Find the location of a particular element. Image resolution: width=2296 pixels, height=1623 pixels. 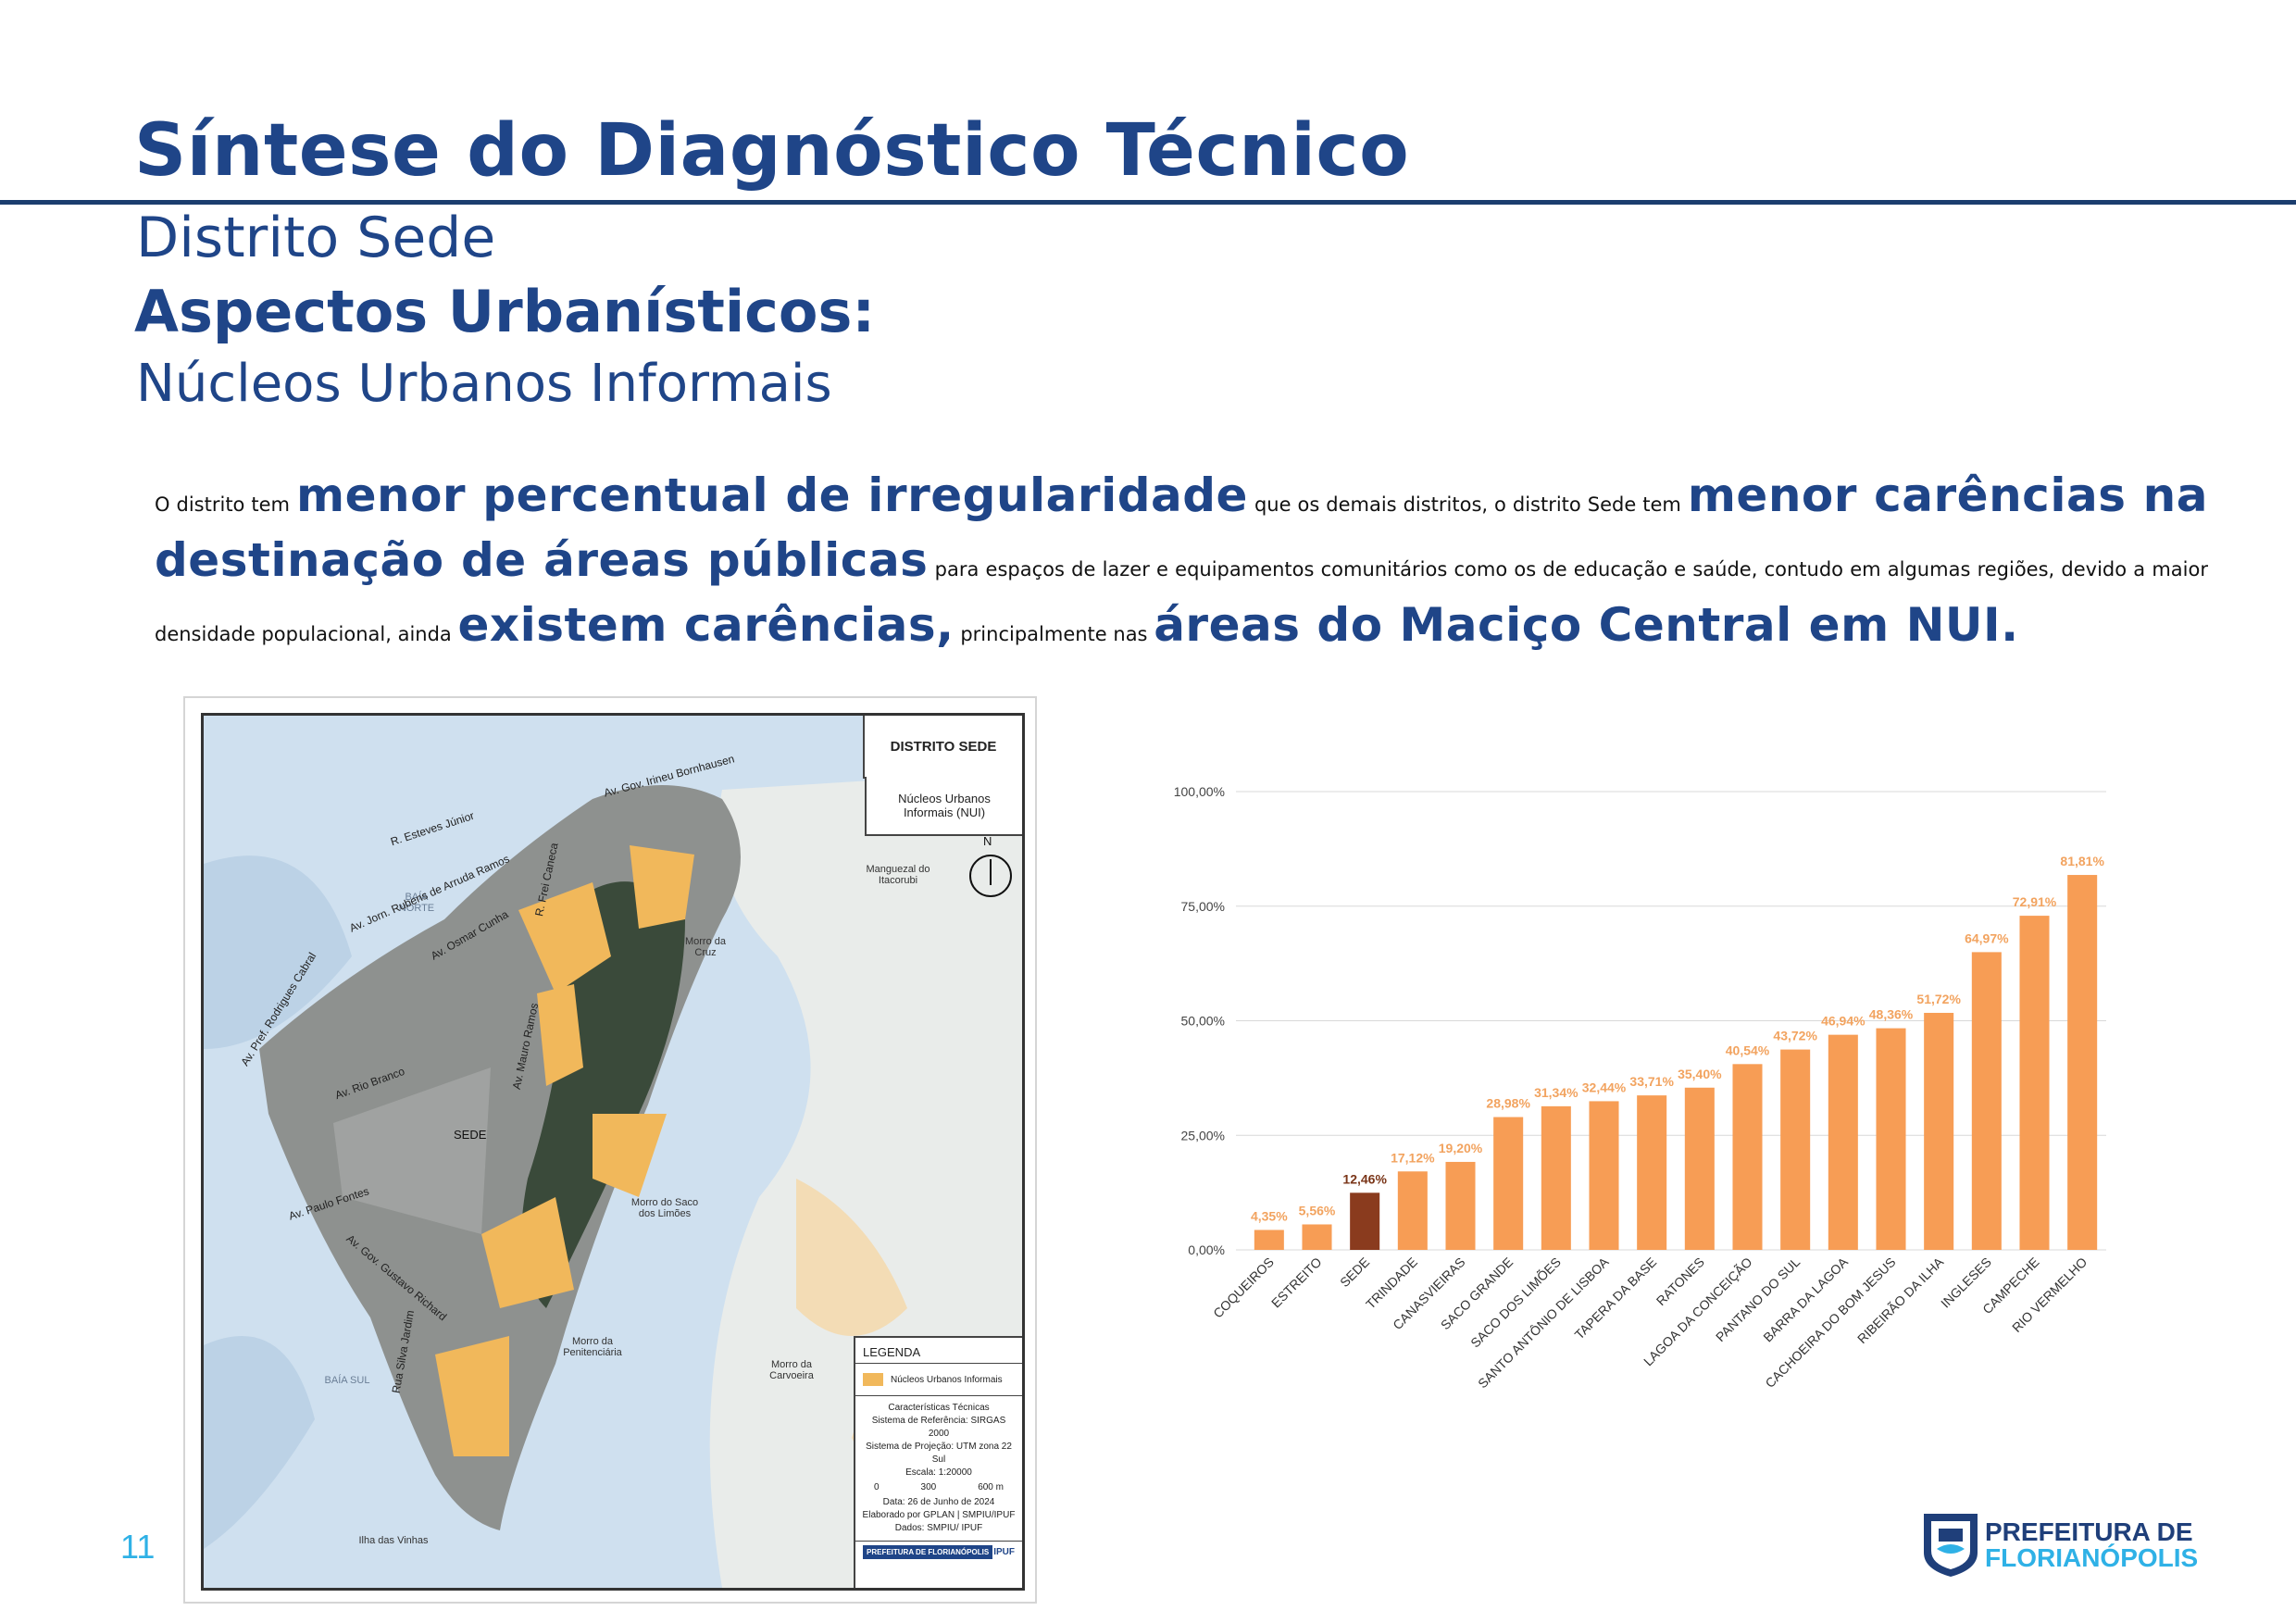

logo-line-2: FLORIANÓPOLIS is located at coordinates (2092, 1558).